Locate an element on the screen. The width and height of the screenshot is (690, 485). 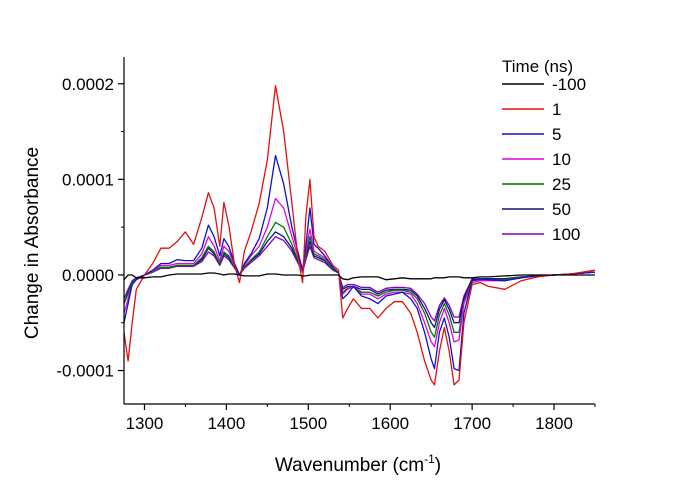
legend-label--100: -100 is located at coordinates (569, 84).